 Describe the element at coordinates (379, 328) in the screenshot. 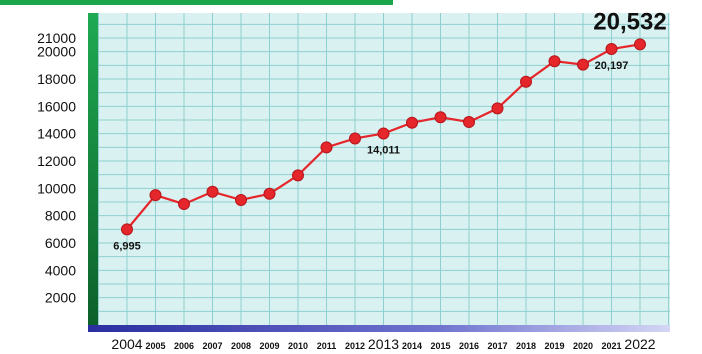

I see `x-axis-bar` at that location.